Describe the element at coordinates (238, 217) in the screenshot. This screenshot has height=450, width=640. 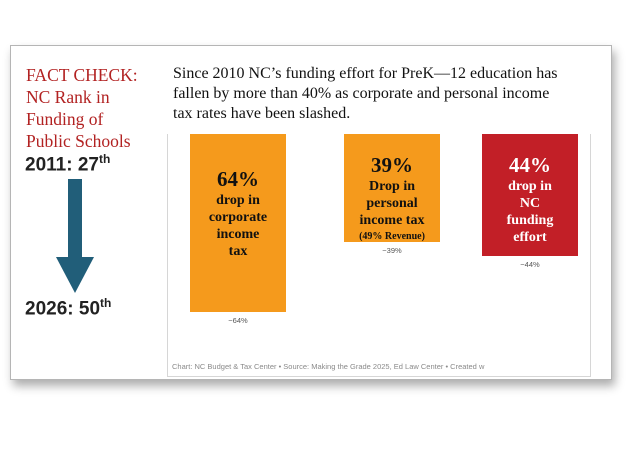
I see `bar-annotation-line: corporate` at that location.